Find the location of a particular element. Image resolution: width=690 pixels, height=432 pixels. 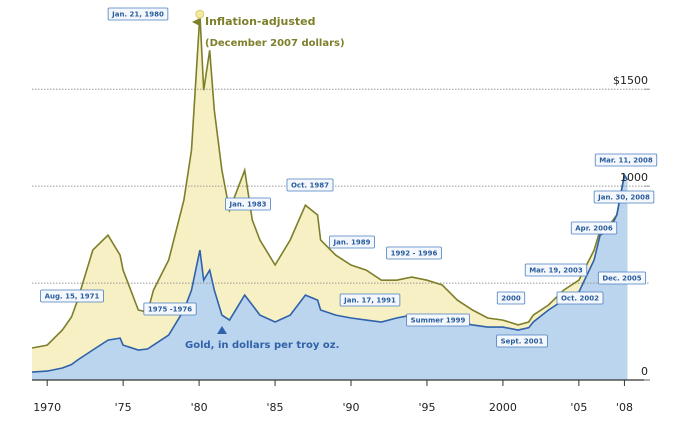

callout: Mar. 11, 2008 is located at coordinates (626, 160).